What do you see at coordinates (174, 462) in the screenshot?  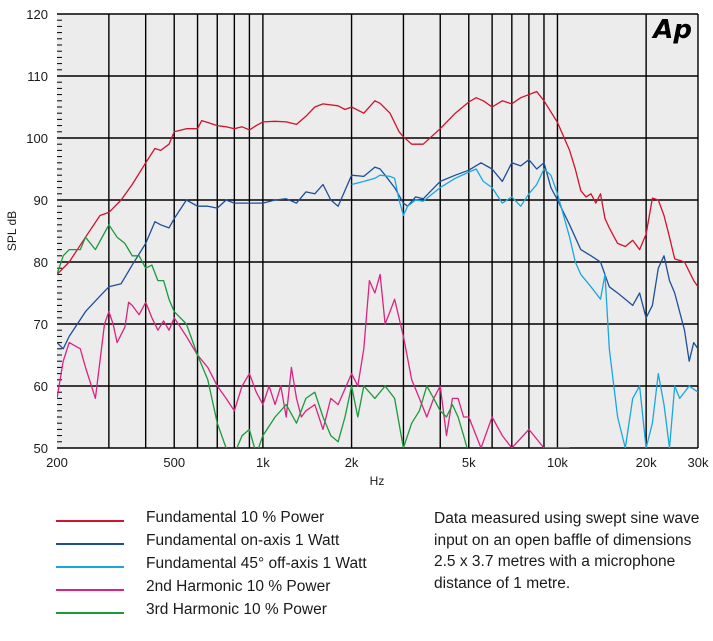 I see `x-tick-label: 500` at bounding box center [174, 462].